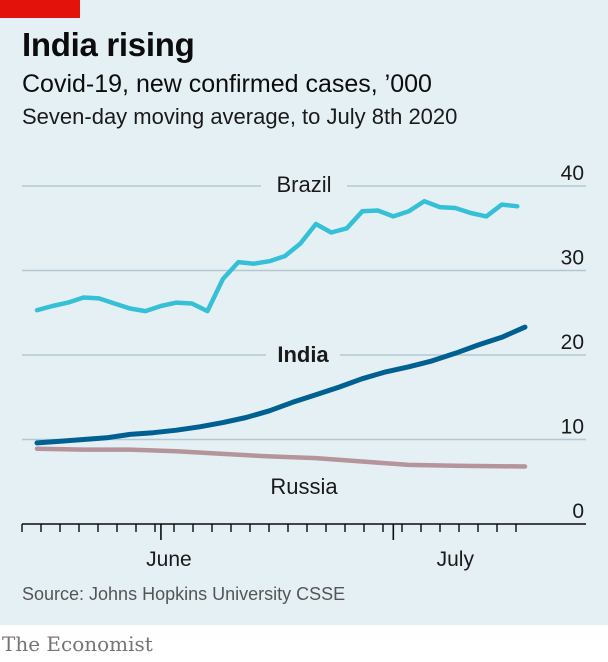 The image size is (608, 662). I want to click on y-tick-label: 30, so click(572, 258).